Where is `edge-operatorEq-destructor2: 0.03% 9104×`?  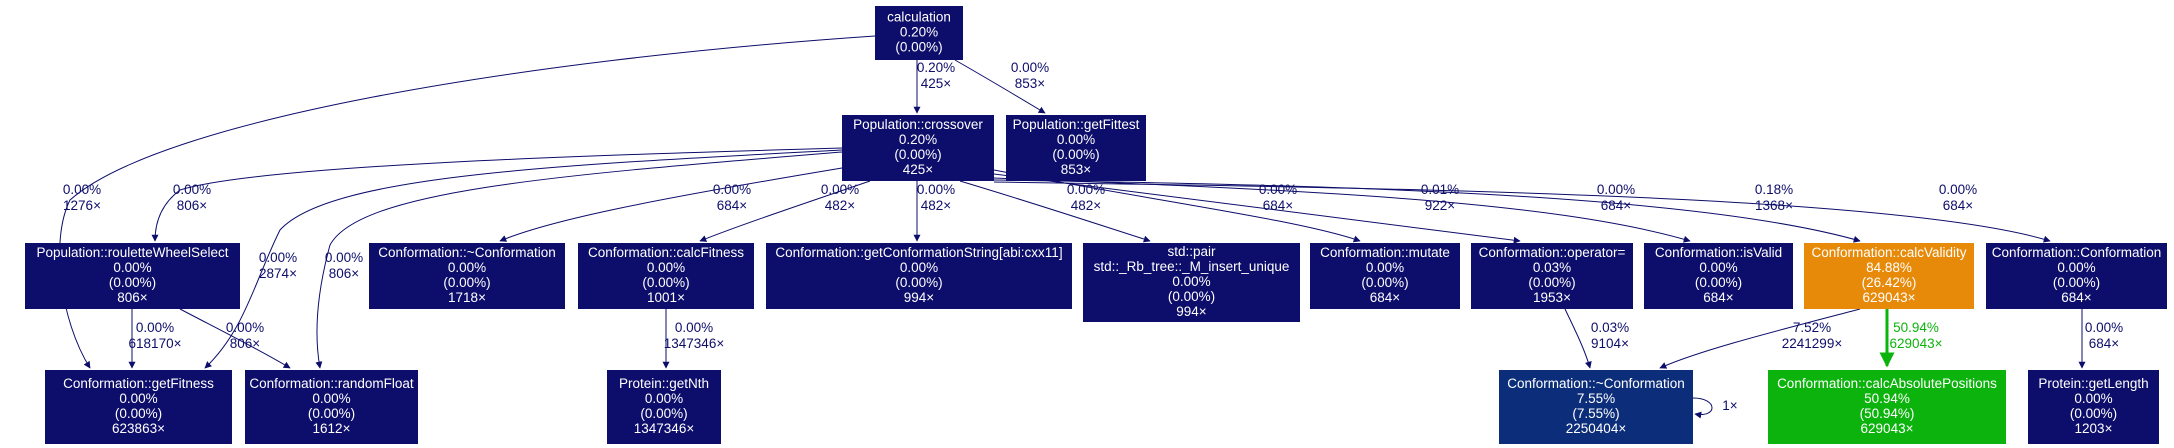
edge-operatorEq-destructor2: 0.03% 9104× is located at coordinates (1596, 338).